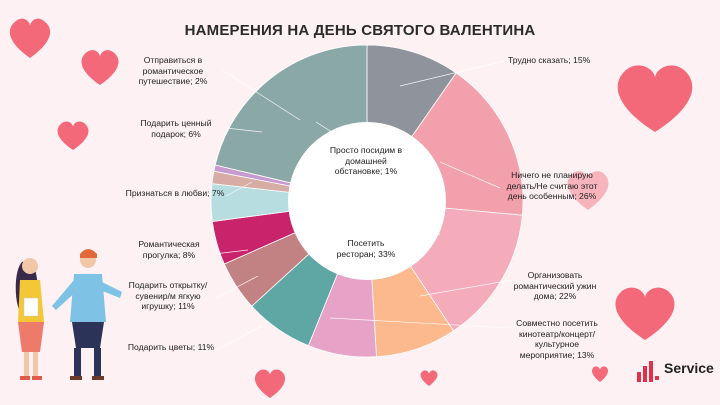 Image resolution: width=720 pixels, height=405 pixels. I want to click on slice-label-cvety: Подарить цветы; 11%, so click(171, 347).